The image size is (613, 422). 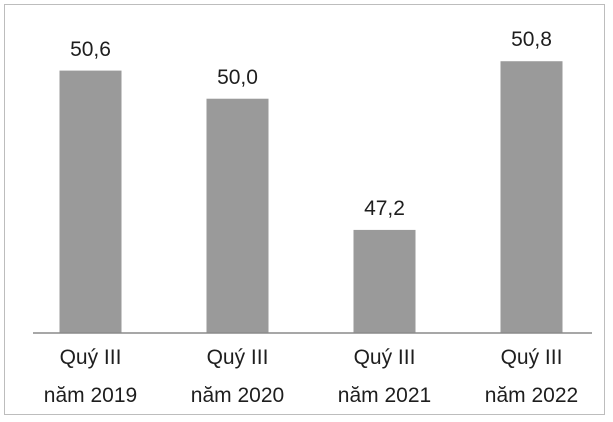 I want to click on value-label: 50,8, so click(x=531, y=40).